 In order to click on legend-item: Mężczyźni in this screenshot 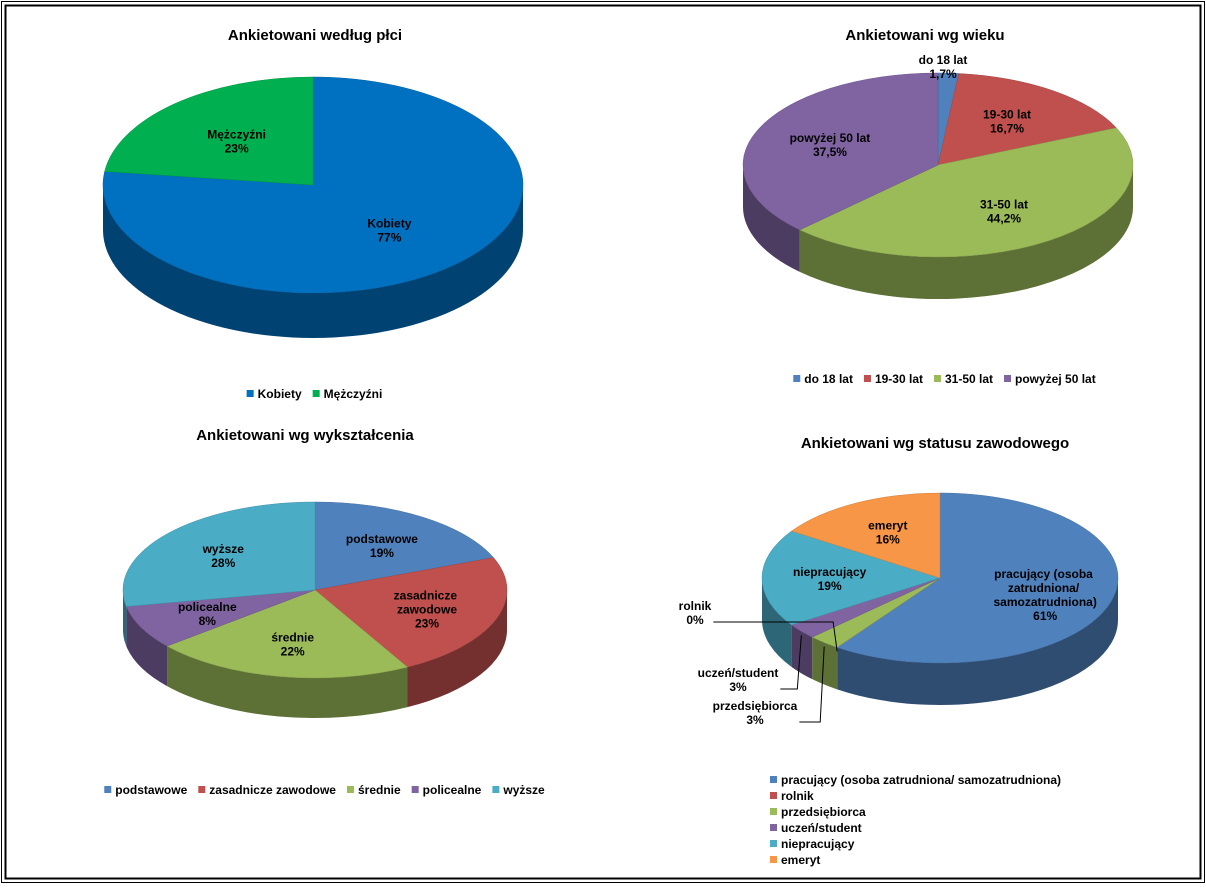, I will do `click(347, 394)`.